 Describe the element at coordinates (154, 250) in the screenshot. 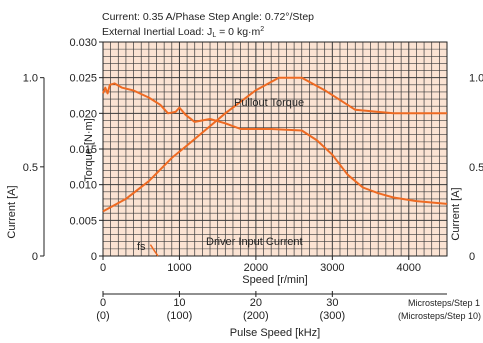

I see `fs-curve` at that location.